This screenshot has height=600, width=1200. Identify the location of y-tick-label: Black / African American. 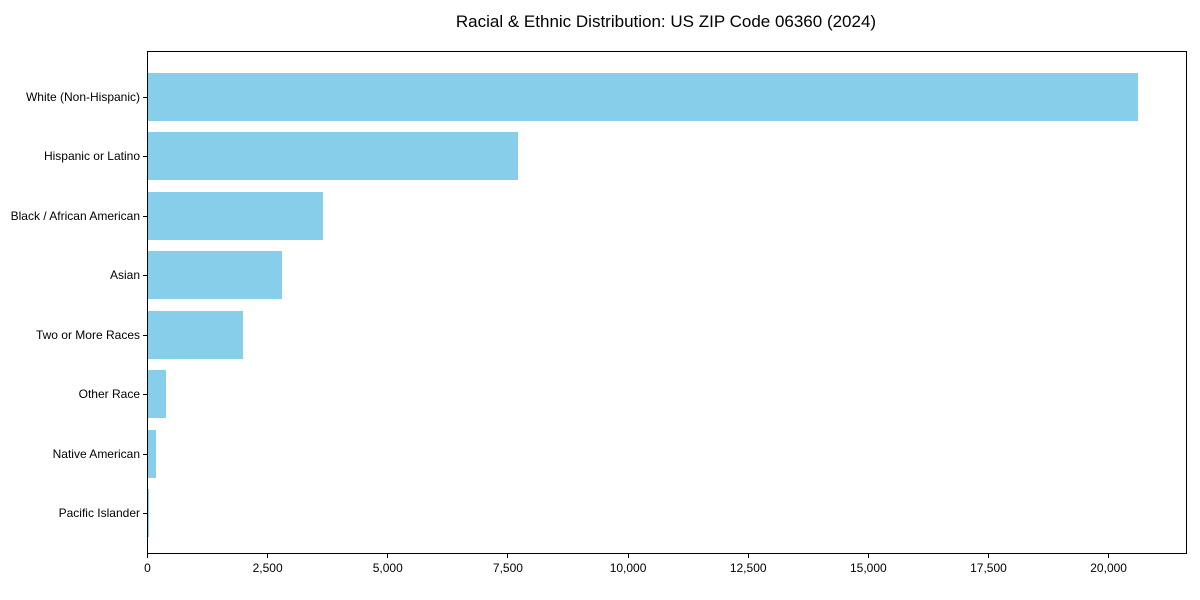
(75, 215).